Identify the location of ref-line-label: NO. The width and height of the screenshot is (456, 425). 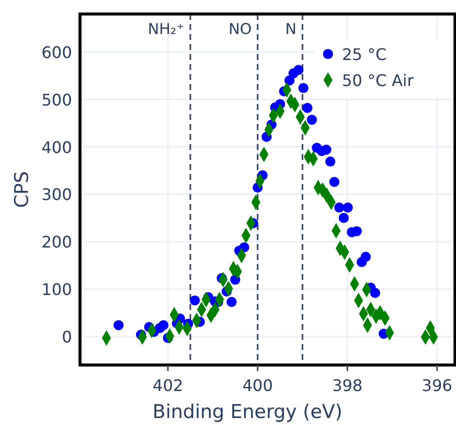
(240, 29).